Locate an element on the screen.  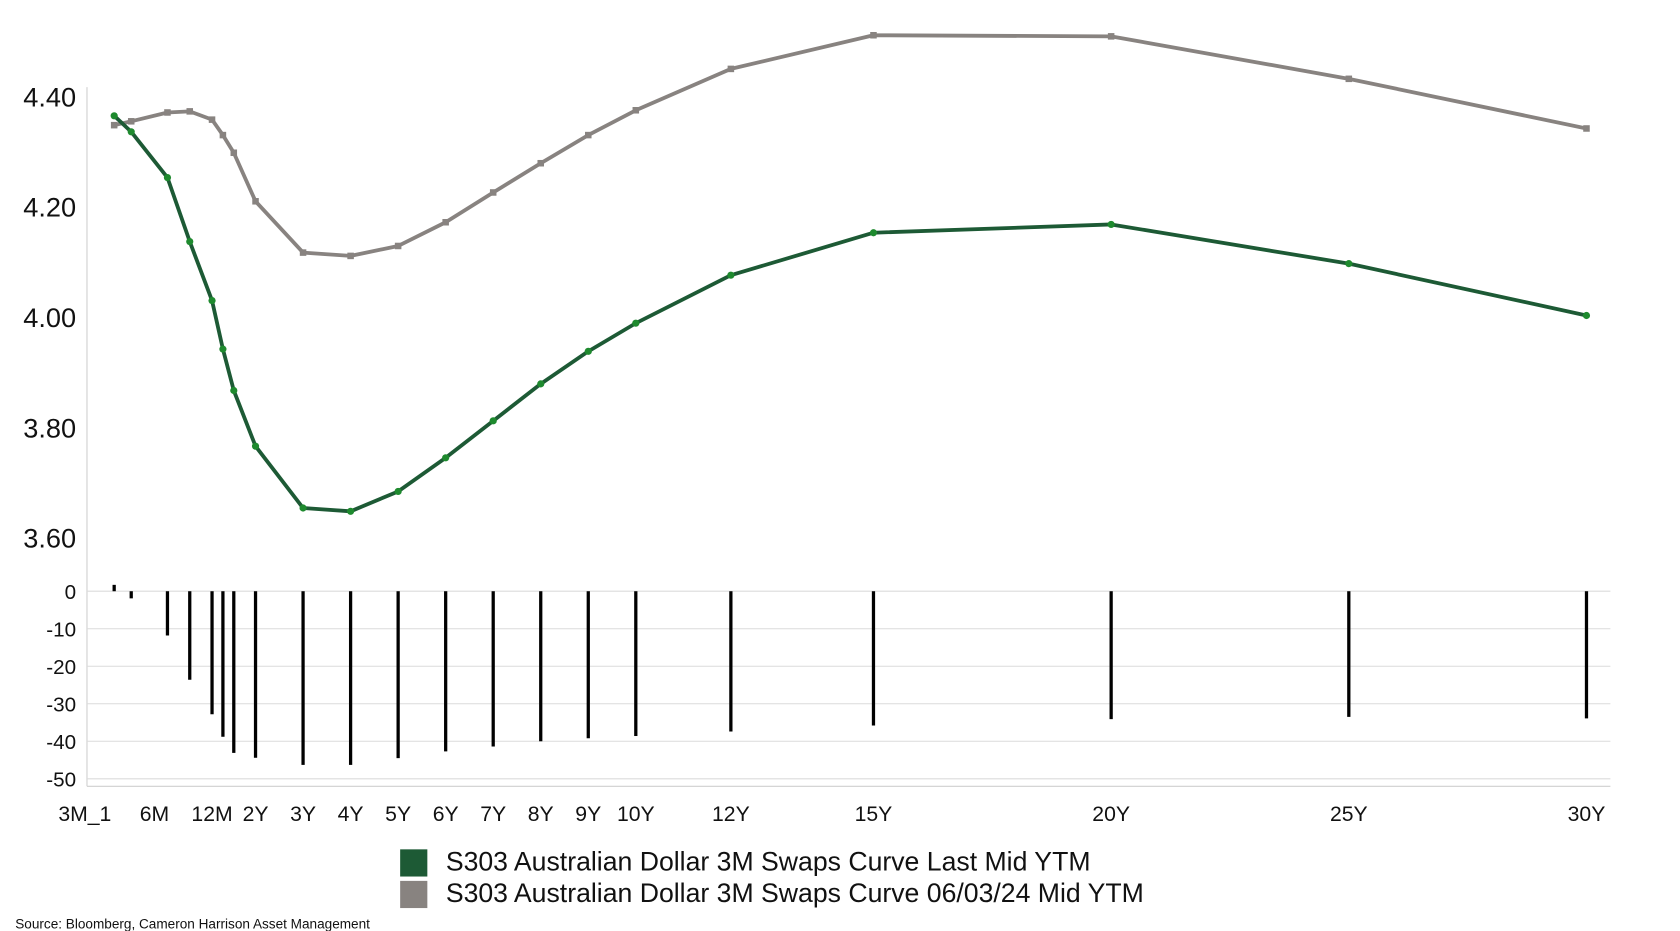
x-tick-label: 2Y is located at coordinates (256, 814).